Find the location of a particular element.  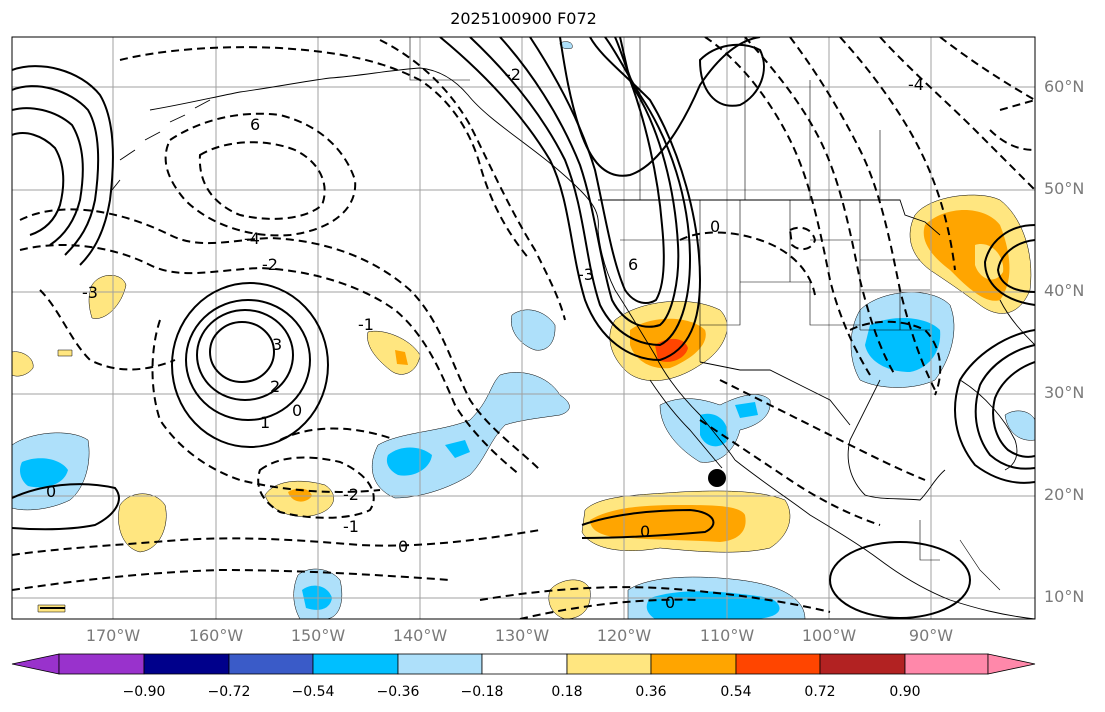

contour-pos-nw2 is located at coordinates (56, 170).